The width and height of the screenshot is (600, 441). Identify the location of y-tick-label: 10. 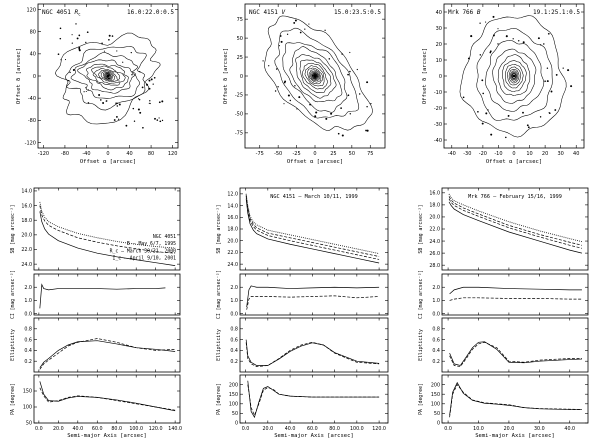
(439, 61).